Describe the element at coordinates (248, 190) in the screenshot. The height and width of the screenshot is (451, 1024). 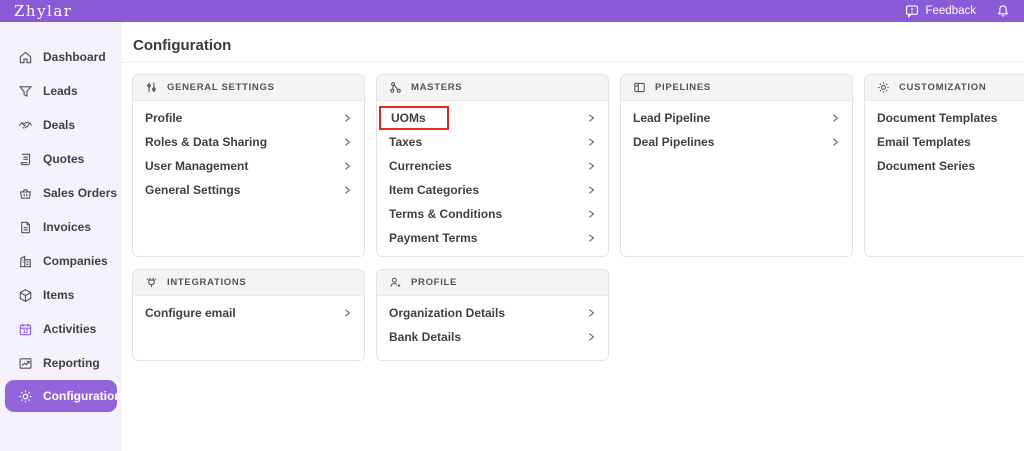
I see `card-item-general-settings: General Settings` at that location.